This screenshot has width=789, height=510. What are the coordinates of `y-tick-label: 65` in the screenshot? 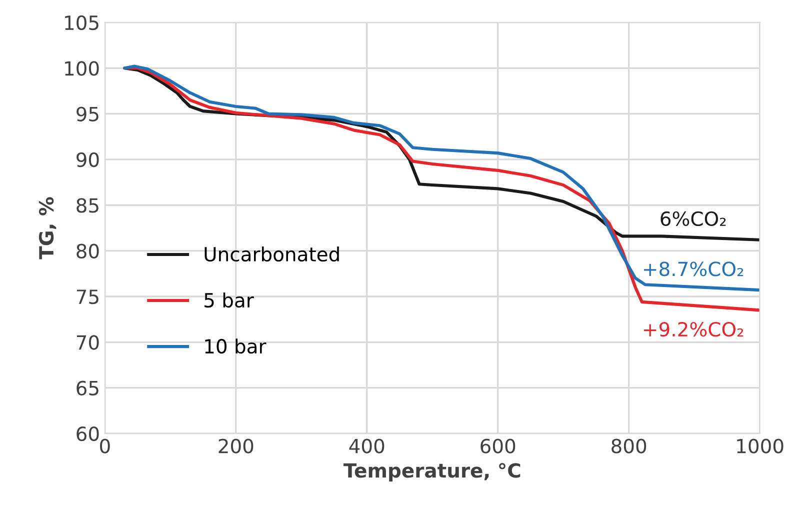 It's located at (87, 388).